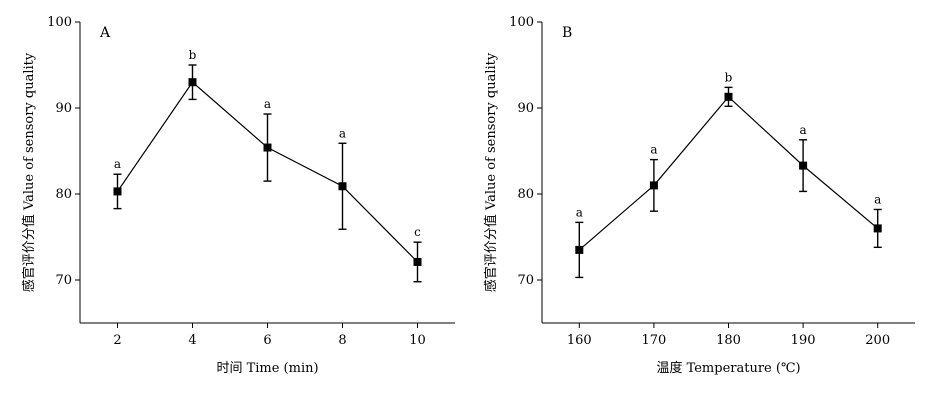 The height and width of the screenshot is (400, 937). I want to click on x-tick-label: 2, so click(117, 340).